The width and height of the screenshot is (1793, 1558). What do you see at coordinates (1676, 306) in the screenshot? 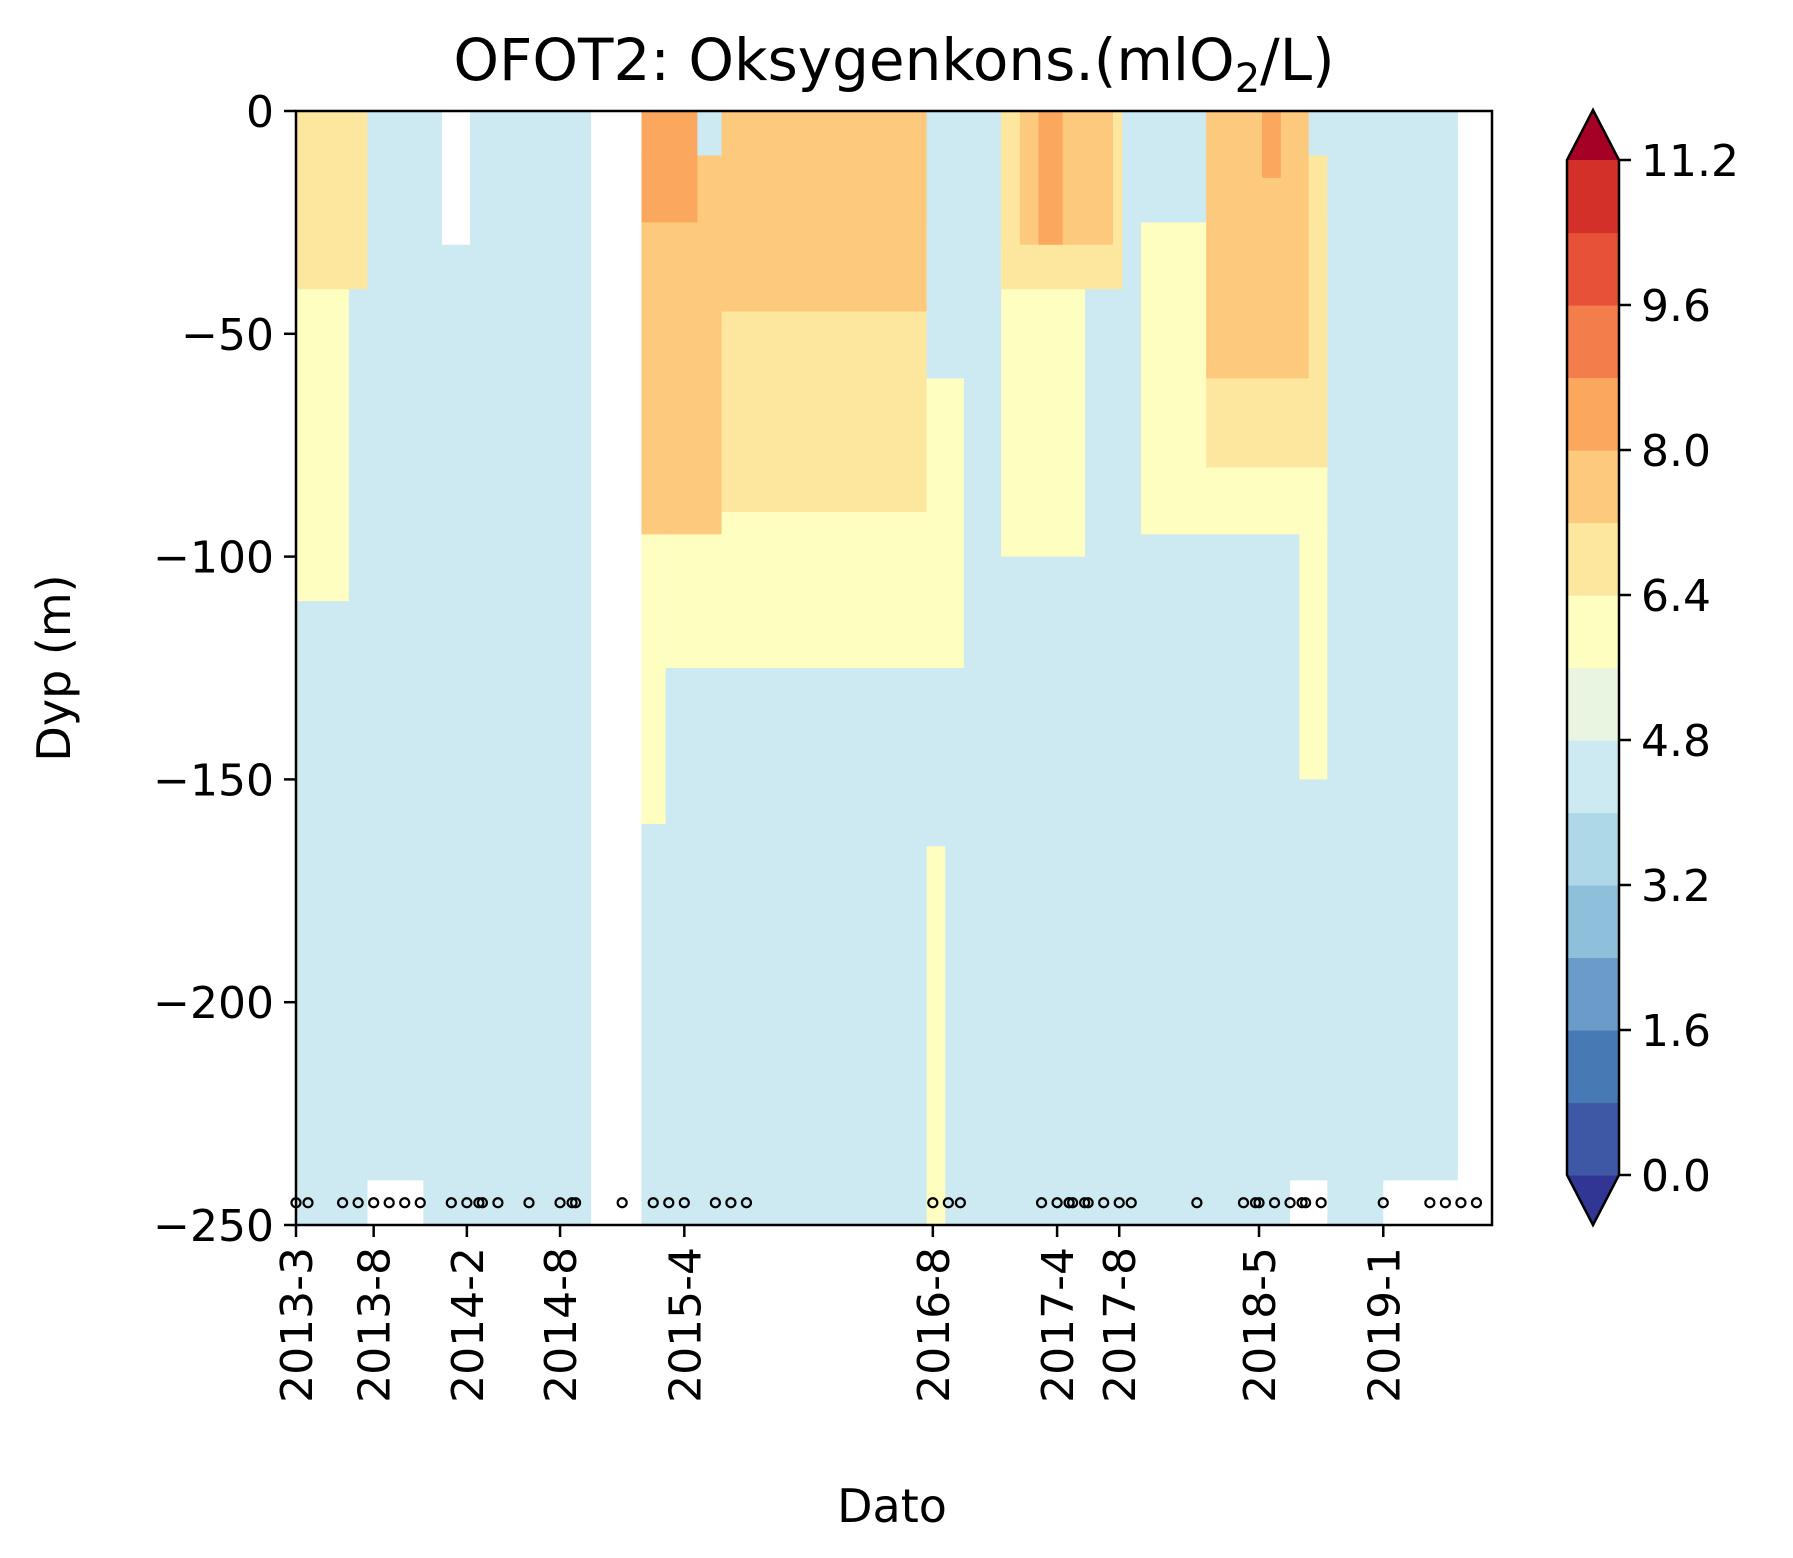
I see `colorbar-tick-label: 9.6` at bounding box center [1676, 306].